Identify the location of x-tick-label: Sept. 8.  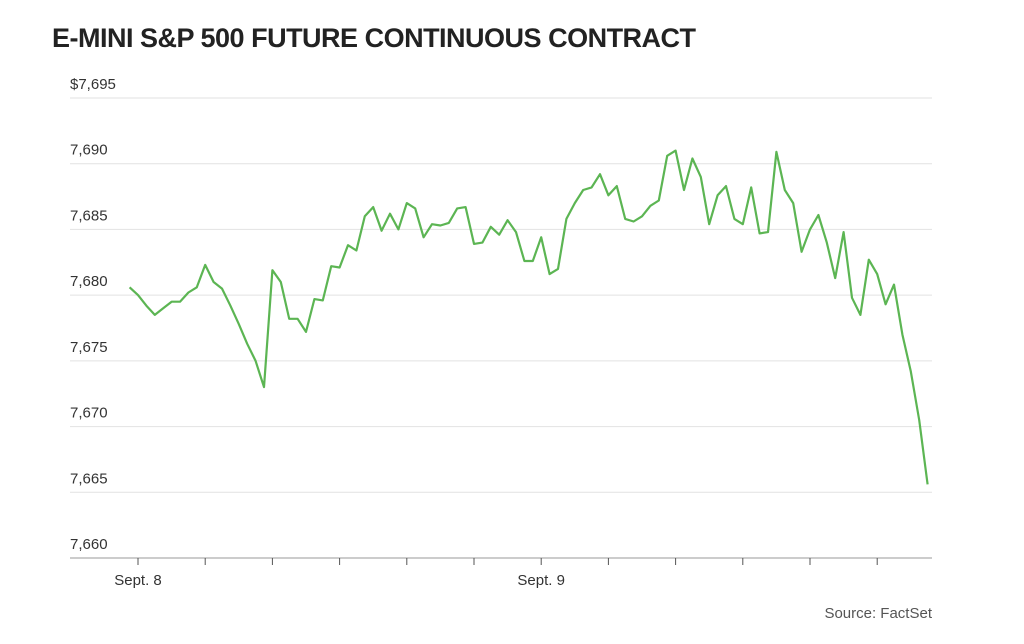
(138, 580).